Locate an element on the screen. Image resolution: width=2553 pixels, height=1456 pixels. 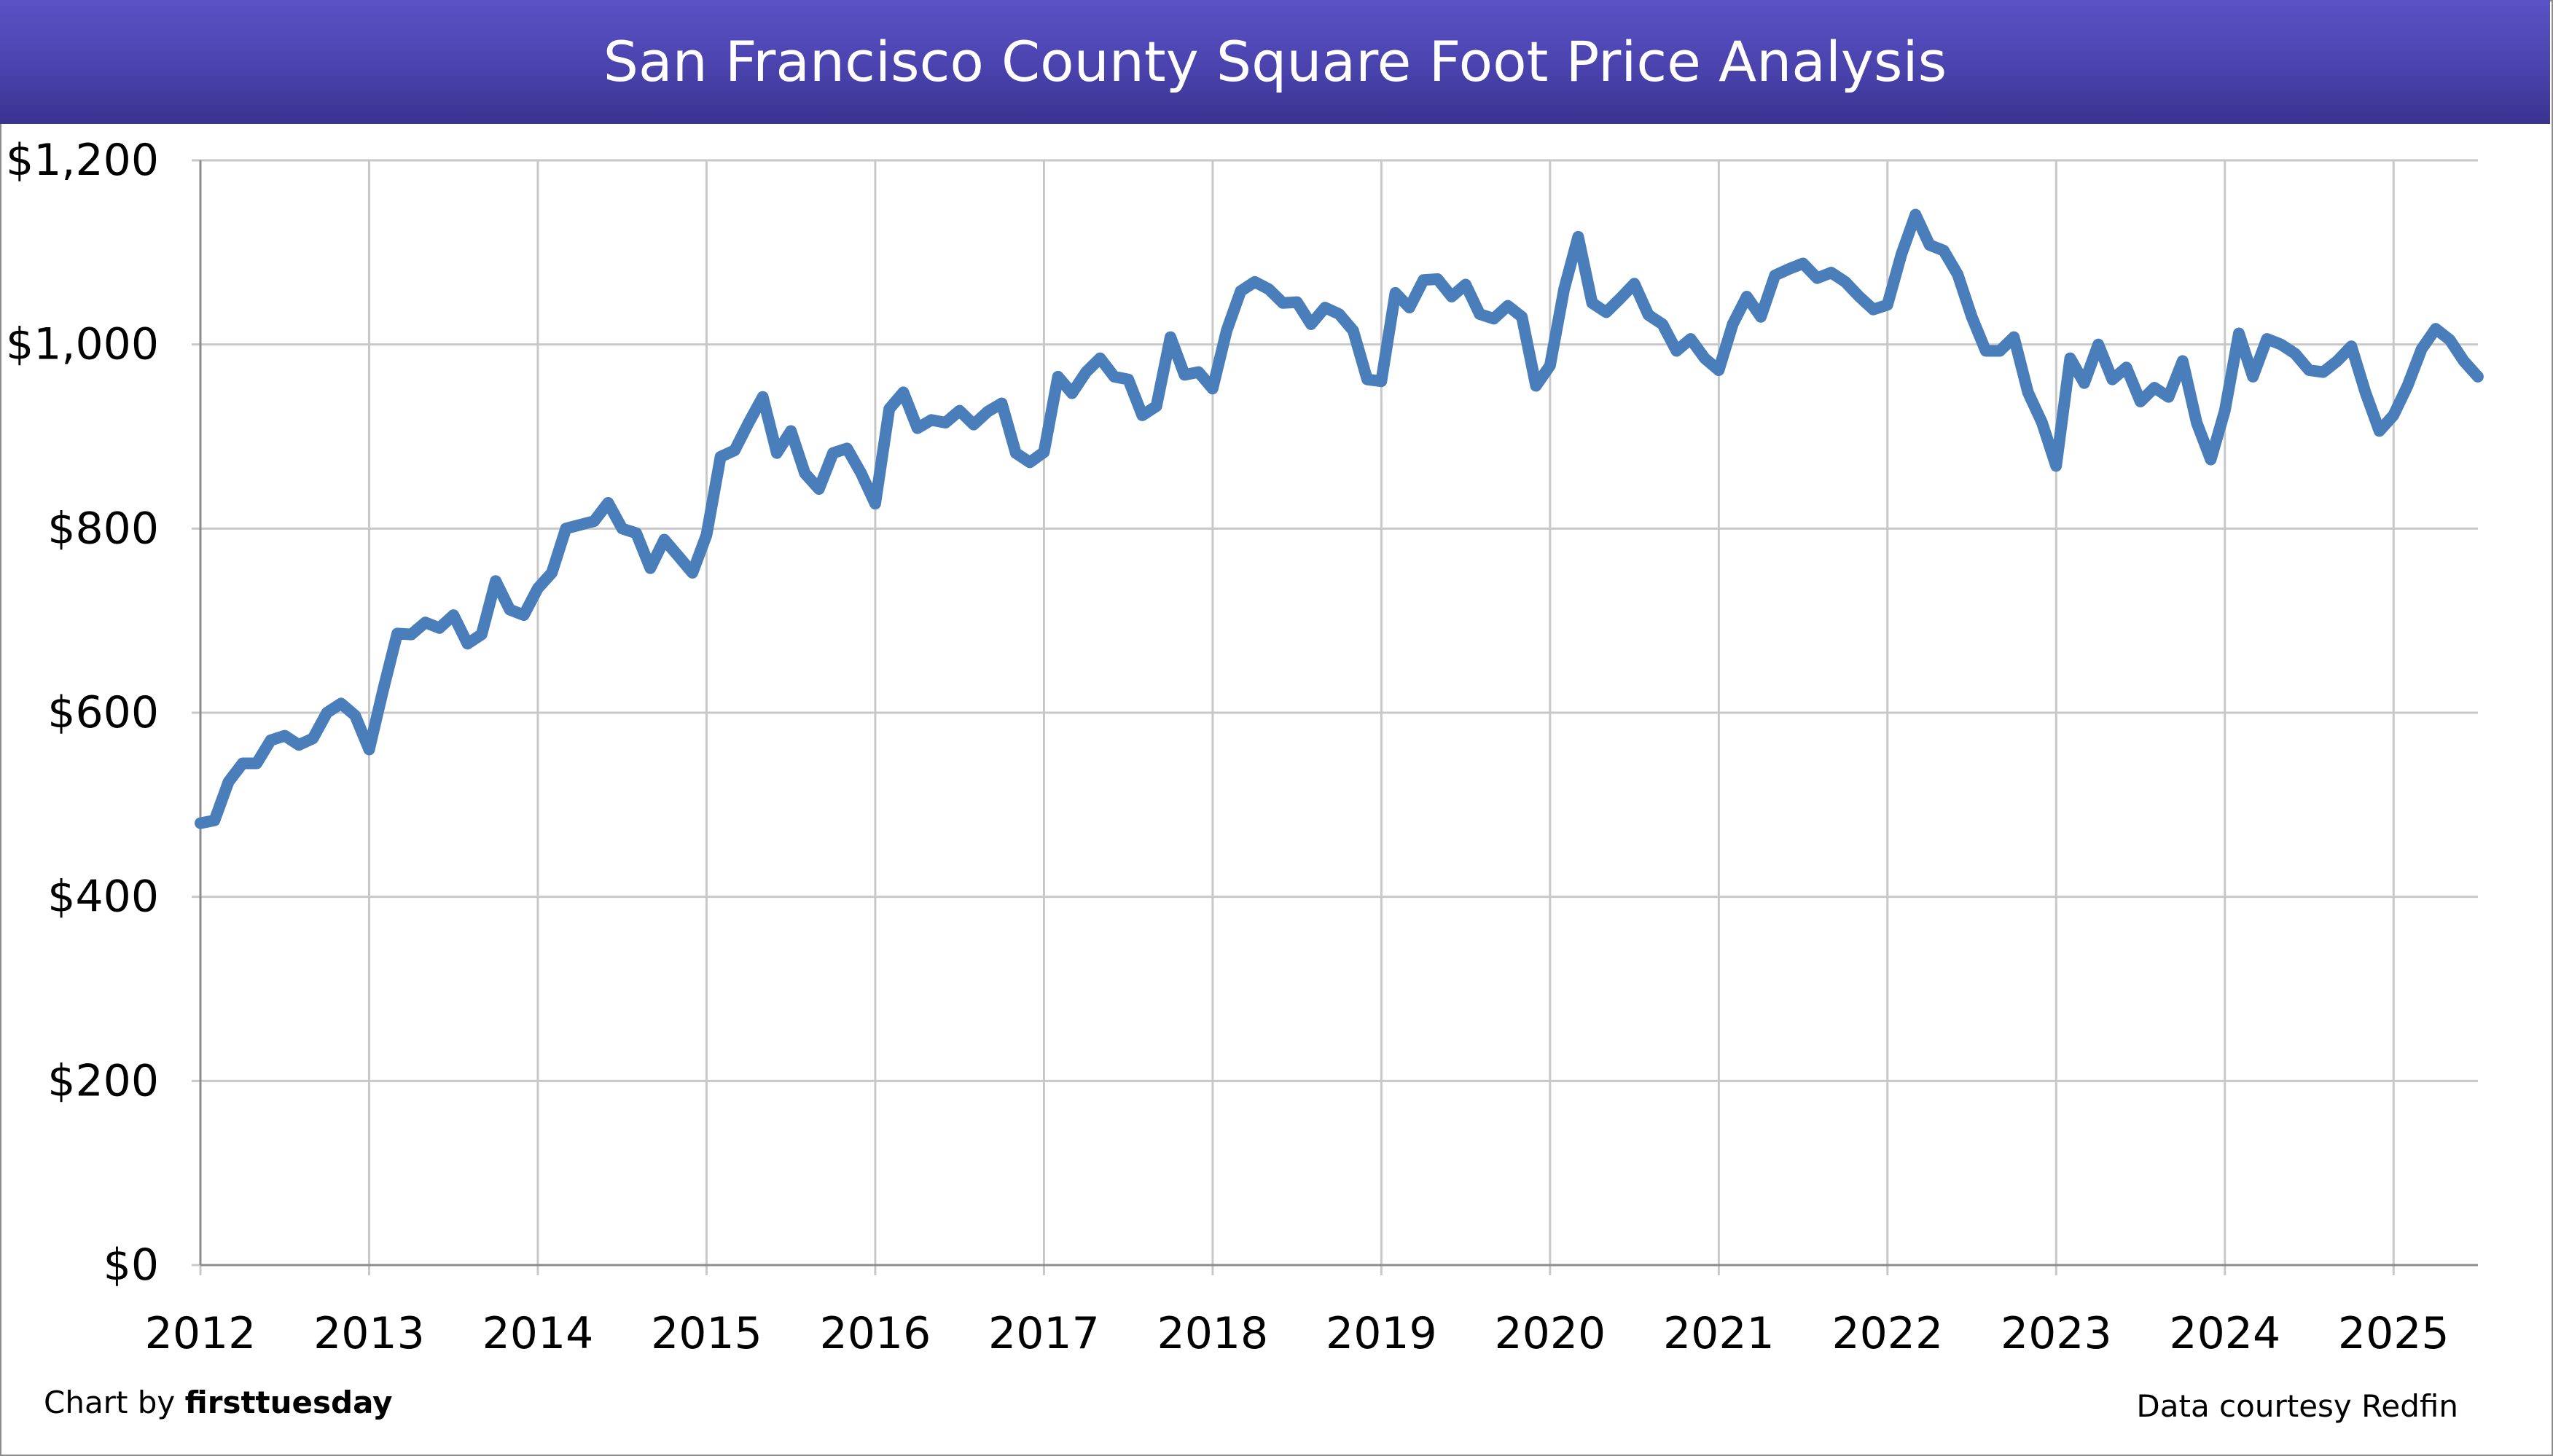
y-tick-label: $200 is located at coordinates (103, 1080).